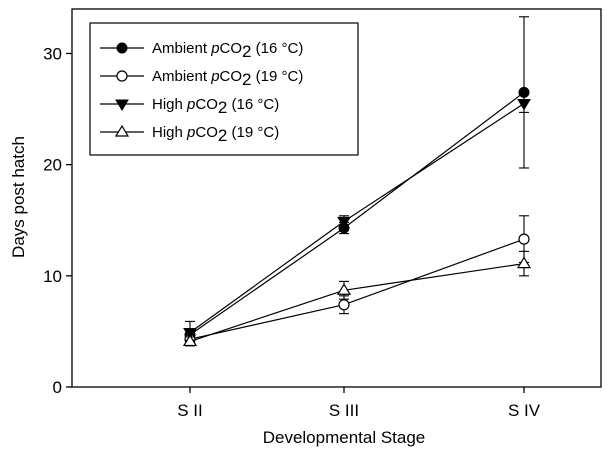 This screenshot has height=449, width=610. I want to click on legend-entry-1: Ambient pCO2 (19 °C), so click(201, 78).